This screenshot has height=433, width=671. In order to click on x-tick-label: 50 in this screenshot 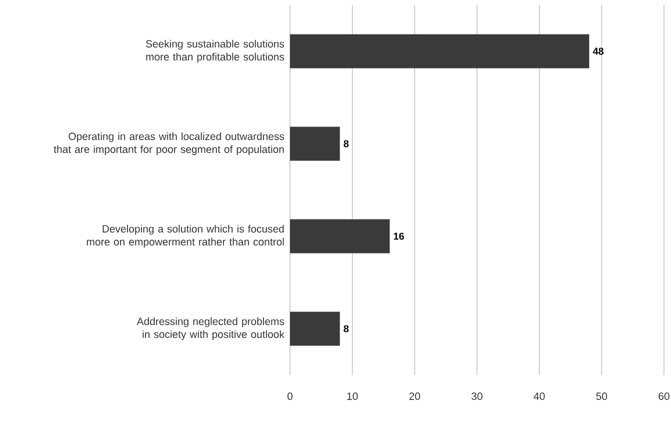, I will do `click(602, 396)`.